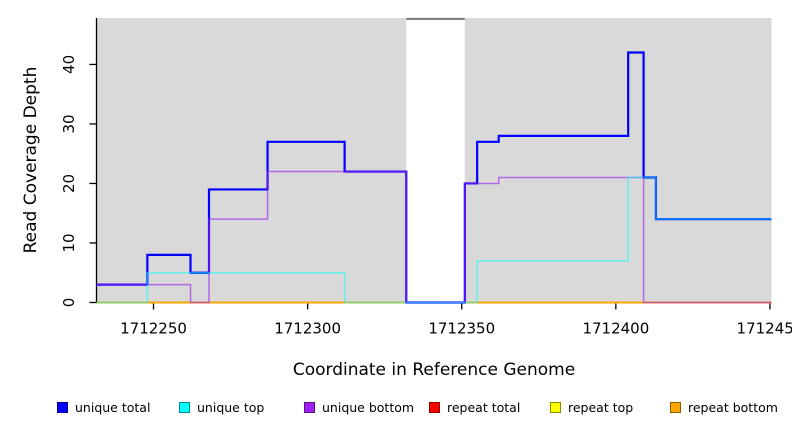 The image size is (792, 432). Describe the element at coordinates (69, 242) in the screenshot. I see `y-tick-label: 10` at that location.